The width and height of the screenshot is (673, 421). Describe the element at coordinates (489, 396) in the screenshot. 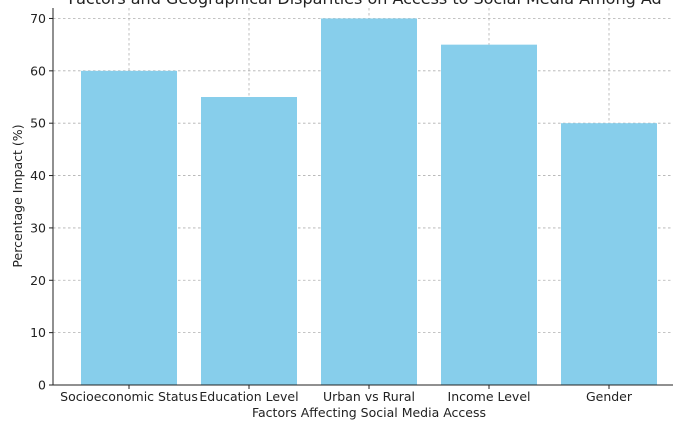

I see `x-tick-label: Income Level` at that location.